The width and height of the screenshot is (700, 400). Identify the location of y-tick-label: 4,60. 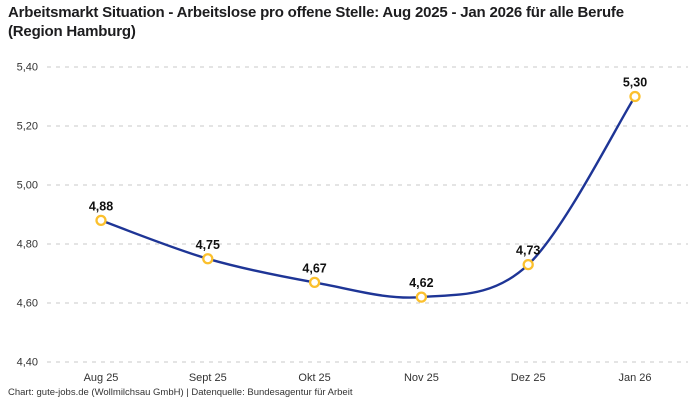
(27, 304).